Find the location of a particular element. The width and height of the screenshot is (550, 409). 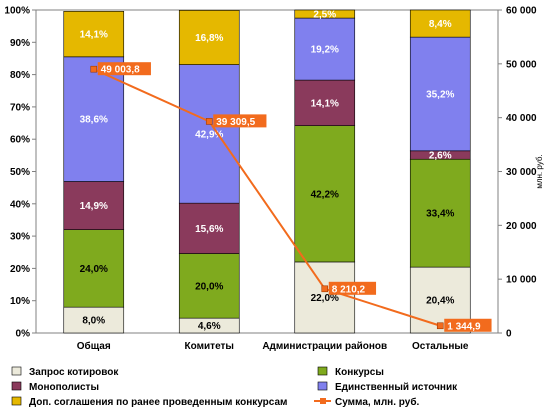

y-right-tick-label: 40 000 is located at coordinates (521, 118).